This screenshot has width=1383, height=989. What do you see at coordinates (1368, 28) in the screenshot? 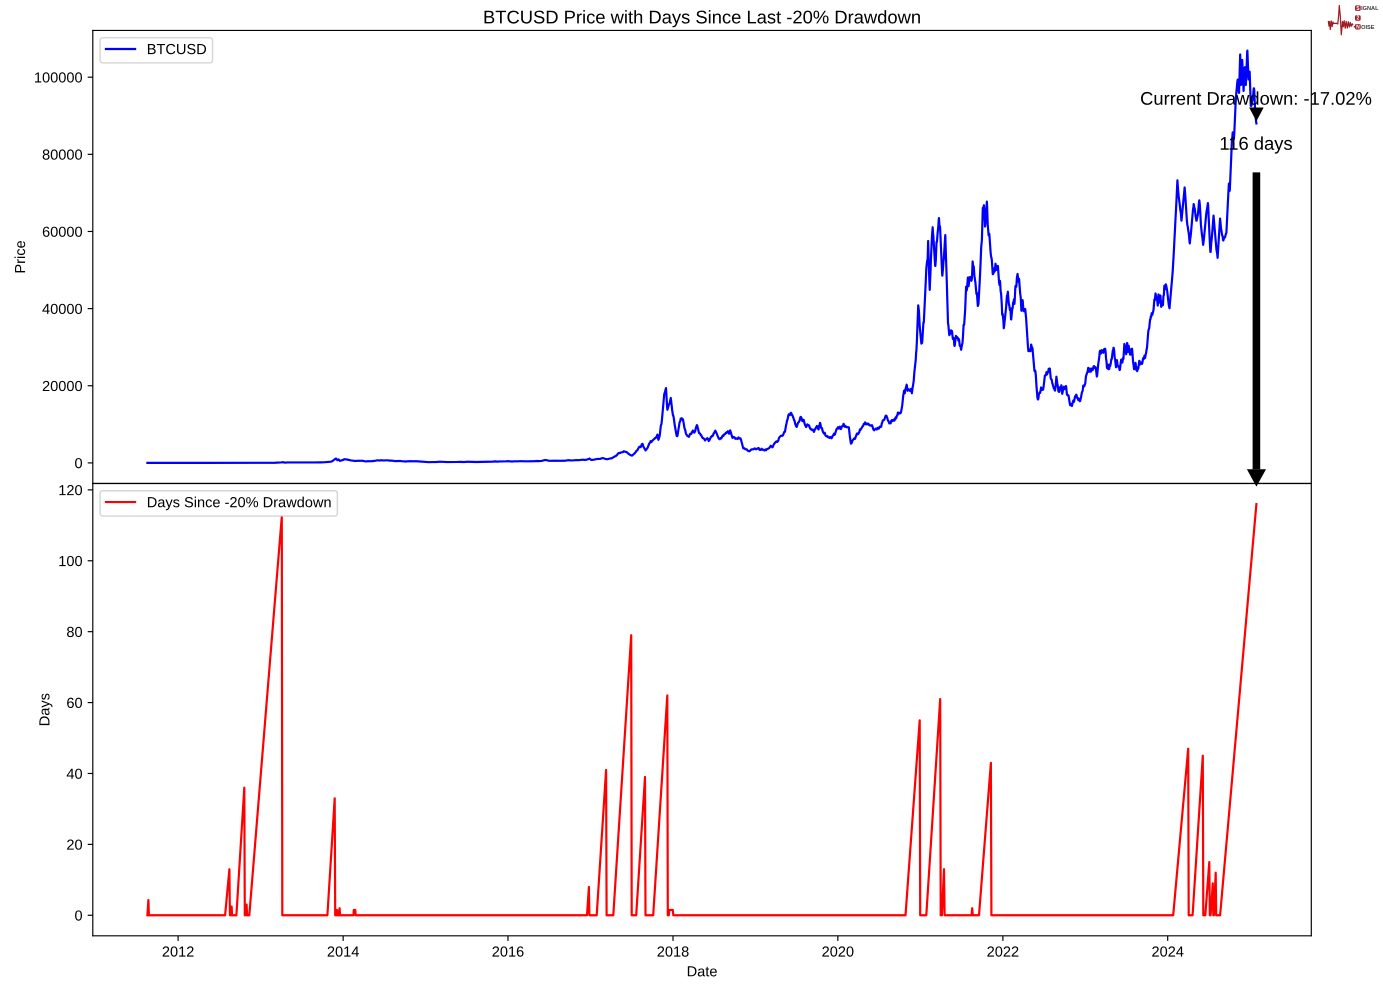
I see `svg-text: OISE` at bounding box center [1368, 28].